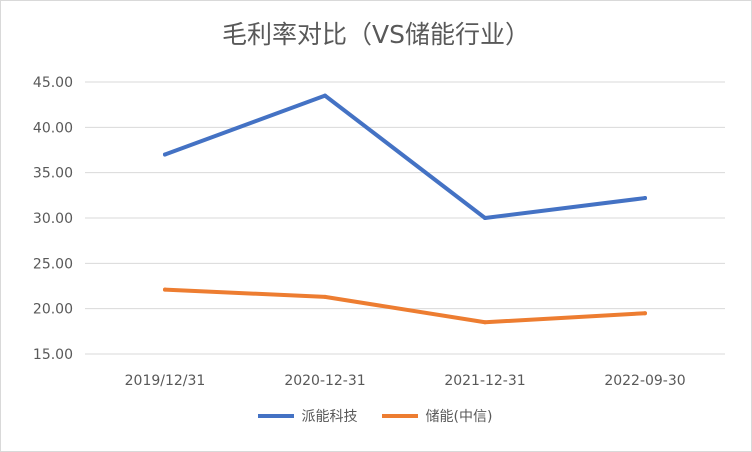 The image size is (752, 452). I want to click on y-tick-label-6: 45.00, so click(53, 83).